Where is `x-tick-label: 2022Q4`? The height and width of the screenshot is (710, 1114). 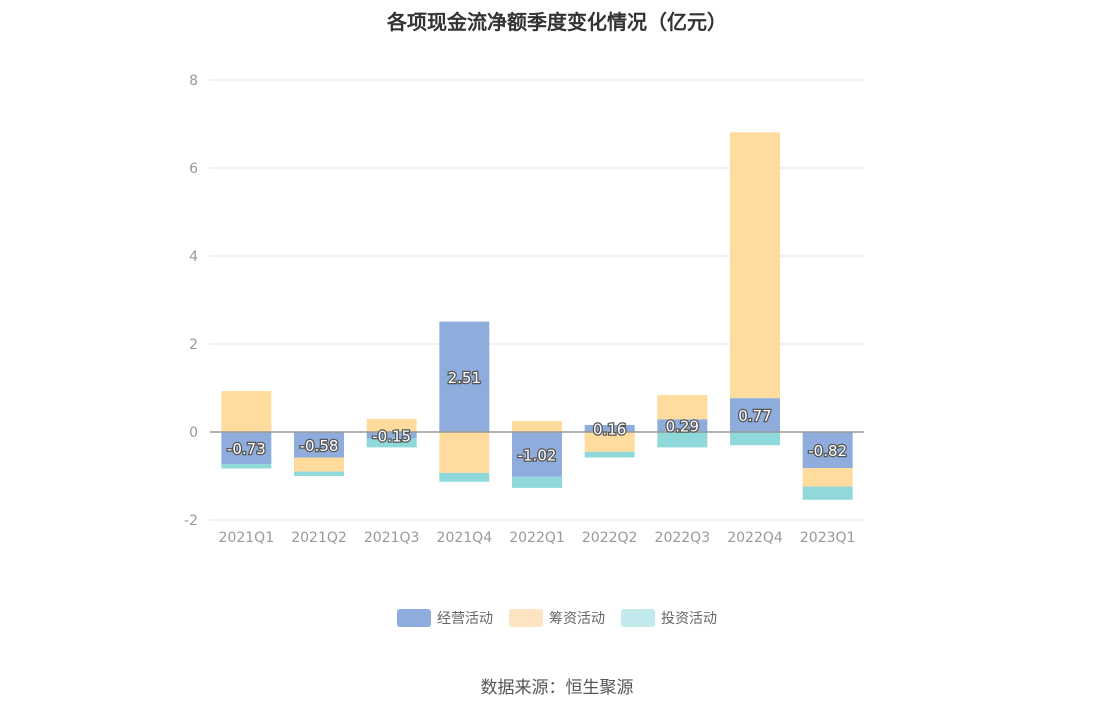 x-tick-label: 2022Q4 is located at coordinates (755, 538).